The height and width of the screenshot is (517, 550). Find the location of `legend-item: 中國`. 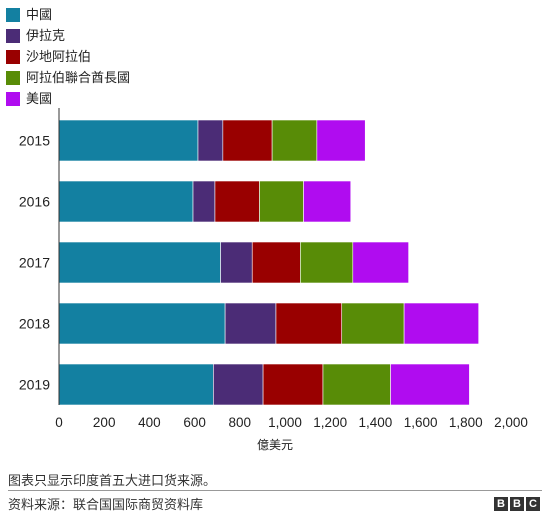

legend-item: 中國 is located at coordinates (68, 14).